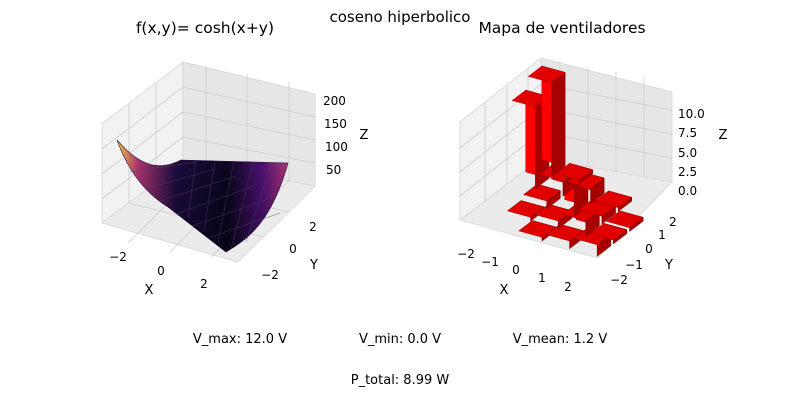 This screenshot has width=800, height=400. What do you see at coordinates (504, 290) in the screenshot?
I see `bar3d-x-label: X` at bounding box center [504, 290].